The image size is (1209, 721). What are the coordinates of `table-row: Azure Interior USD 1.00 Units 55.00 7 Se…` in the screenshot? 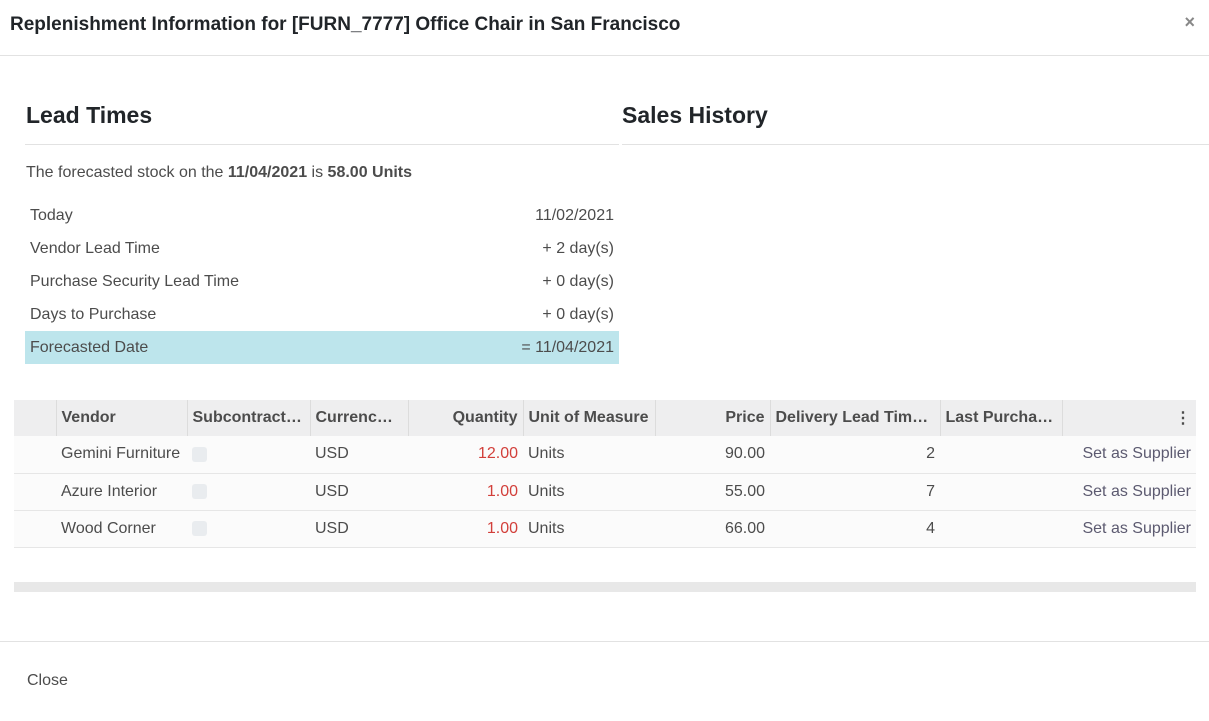 It's located at (605, 492).